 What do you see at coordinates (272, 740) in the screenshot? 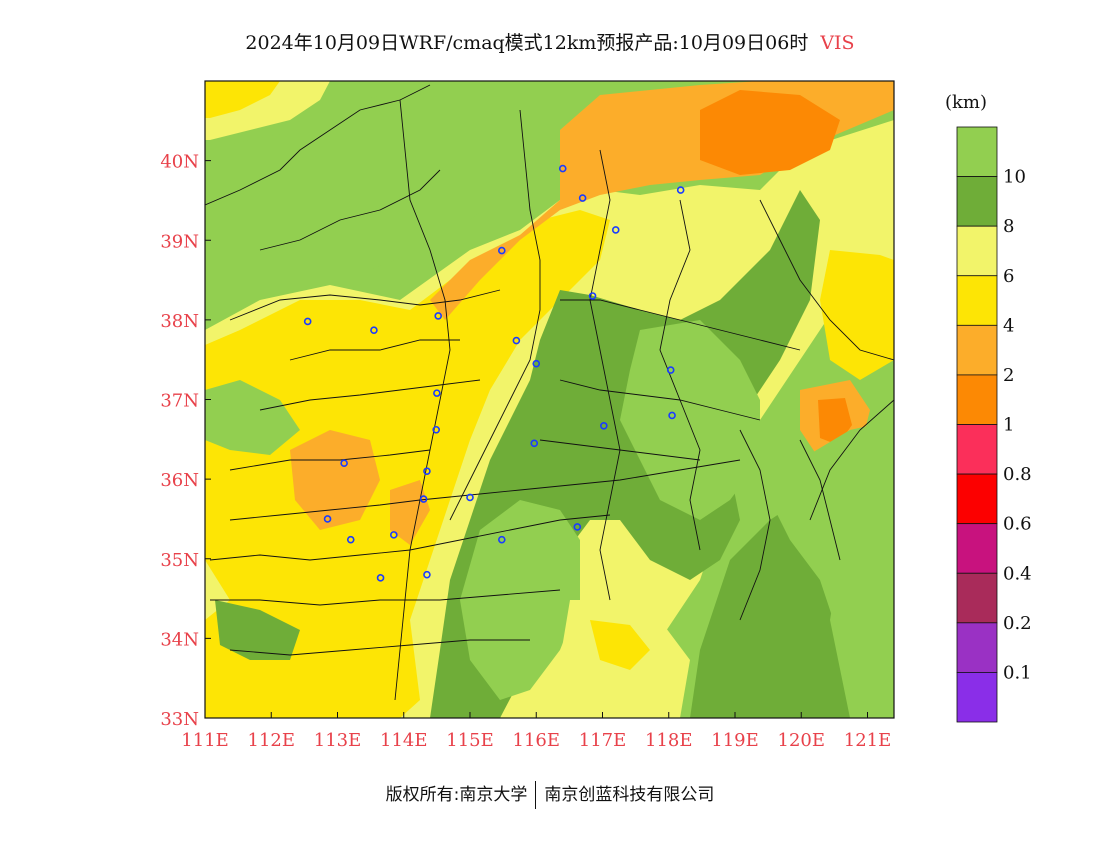
I see `x-tick-label: 112E` at bounding box center [272, 740].